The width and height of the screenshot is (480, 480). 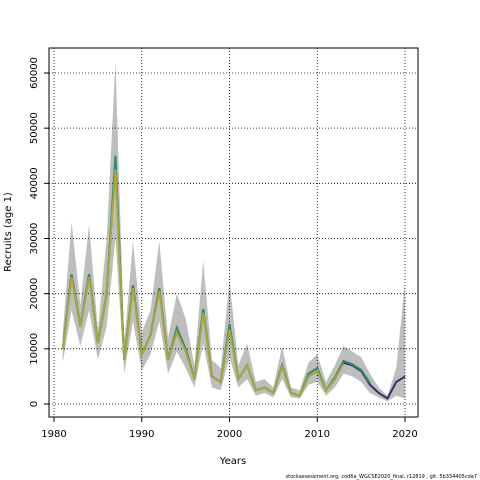 What do you see at coordinates (141, 434) in the screenshot?
I see `x-tick-label: 1990` at bounding box center [141, 434].